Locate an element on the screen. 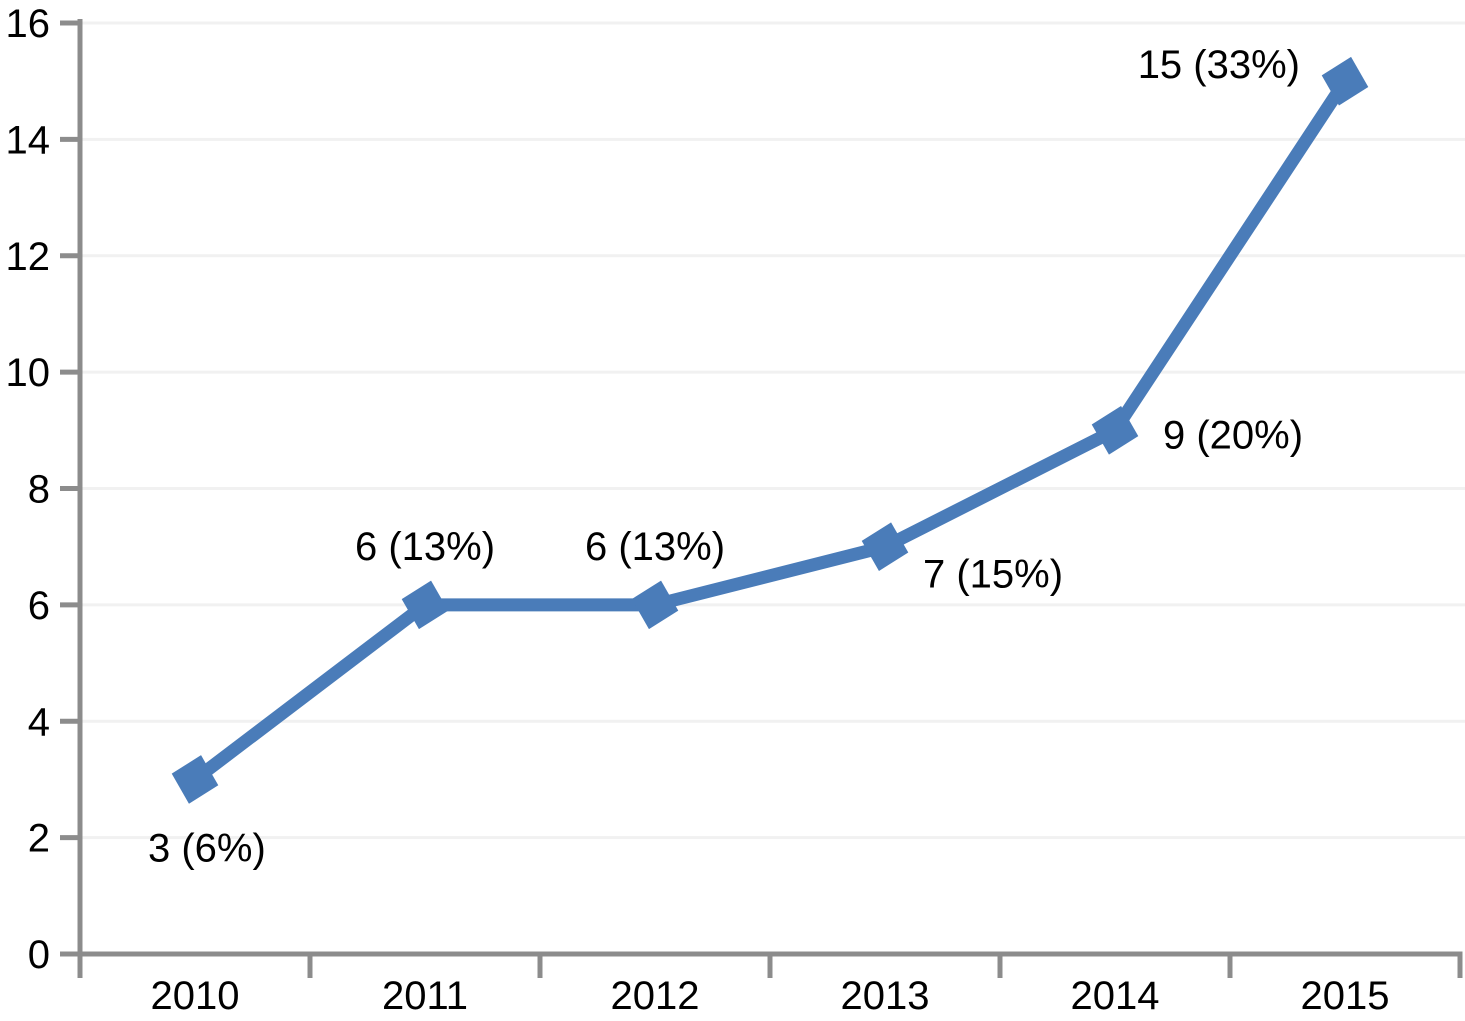 The height and width of the screenshot is (1021, 1465). y-axis-tick-label: 14 is located at coordinates (28, 140).